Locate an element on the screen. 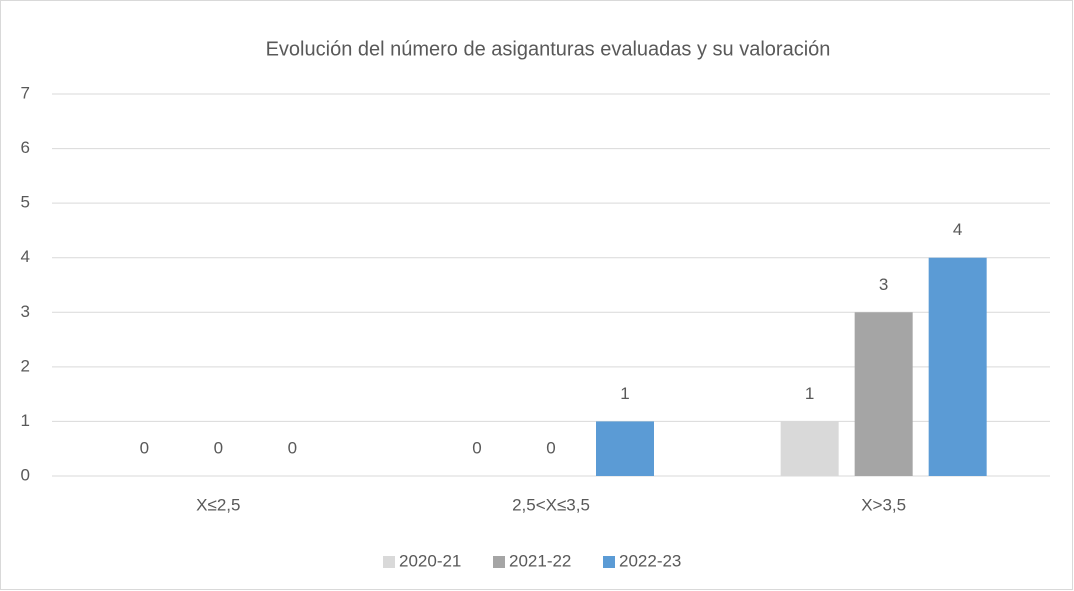 This screenshot has width=1074, height=591. y-tick-label: 5 is located at coordinates (25, 202).